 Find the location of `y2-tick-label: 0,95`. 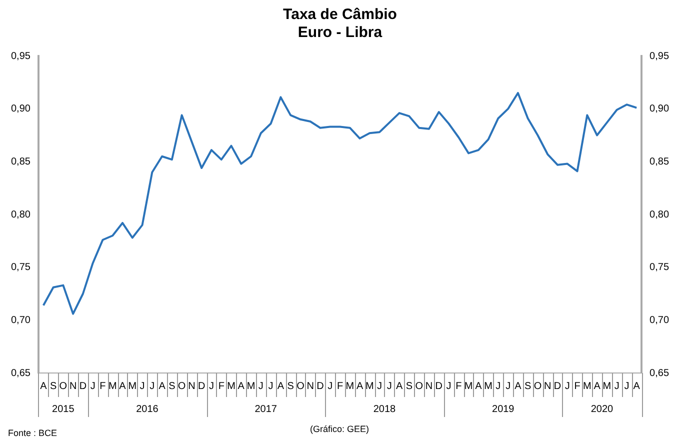

y2-tick-label: 0,95 is located at coordinates (660, 56).